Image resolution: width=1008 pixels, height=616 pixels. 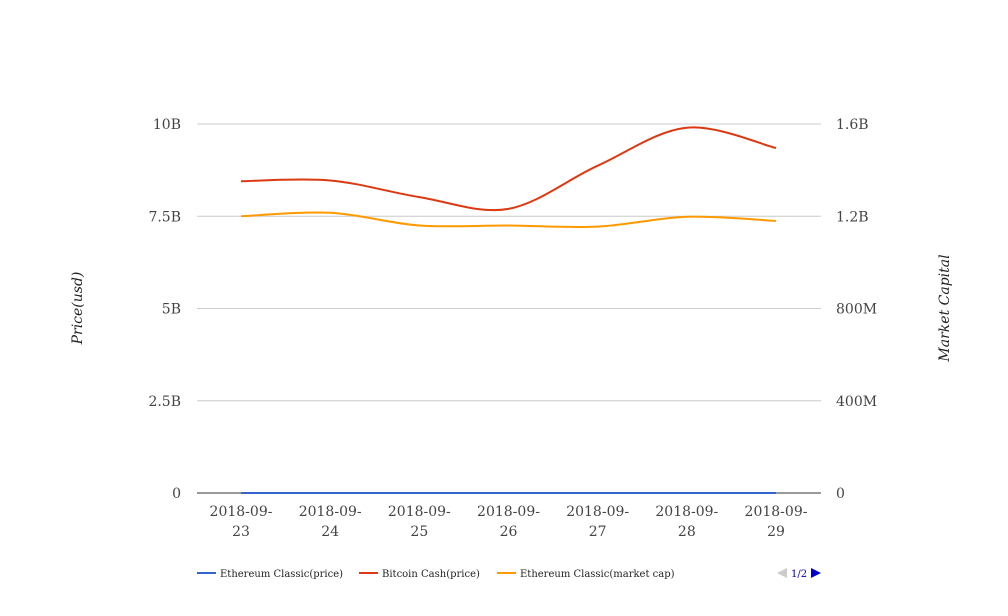 What do you see at coordinates (431, 574) in the screenshot?
I see `legend-label: Bitcoin Cash(price)` at bounding box center [431, 574].